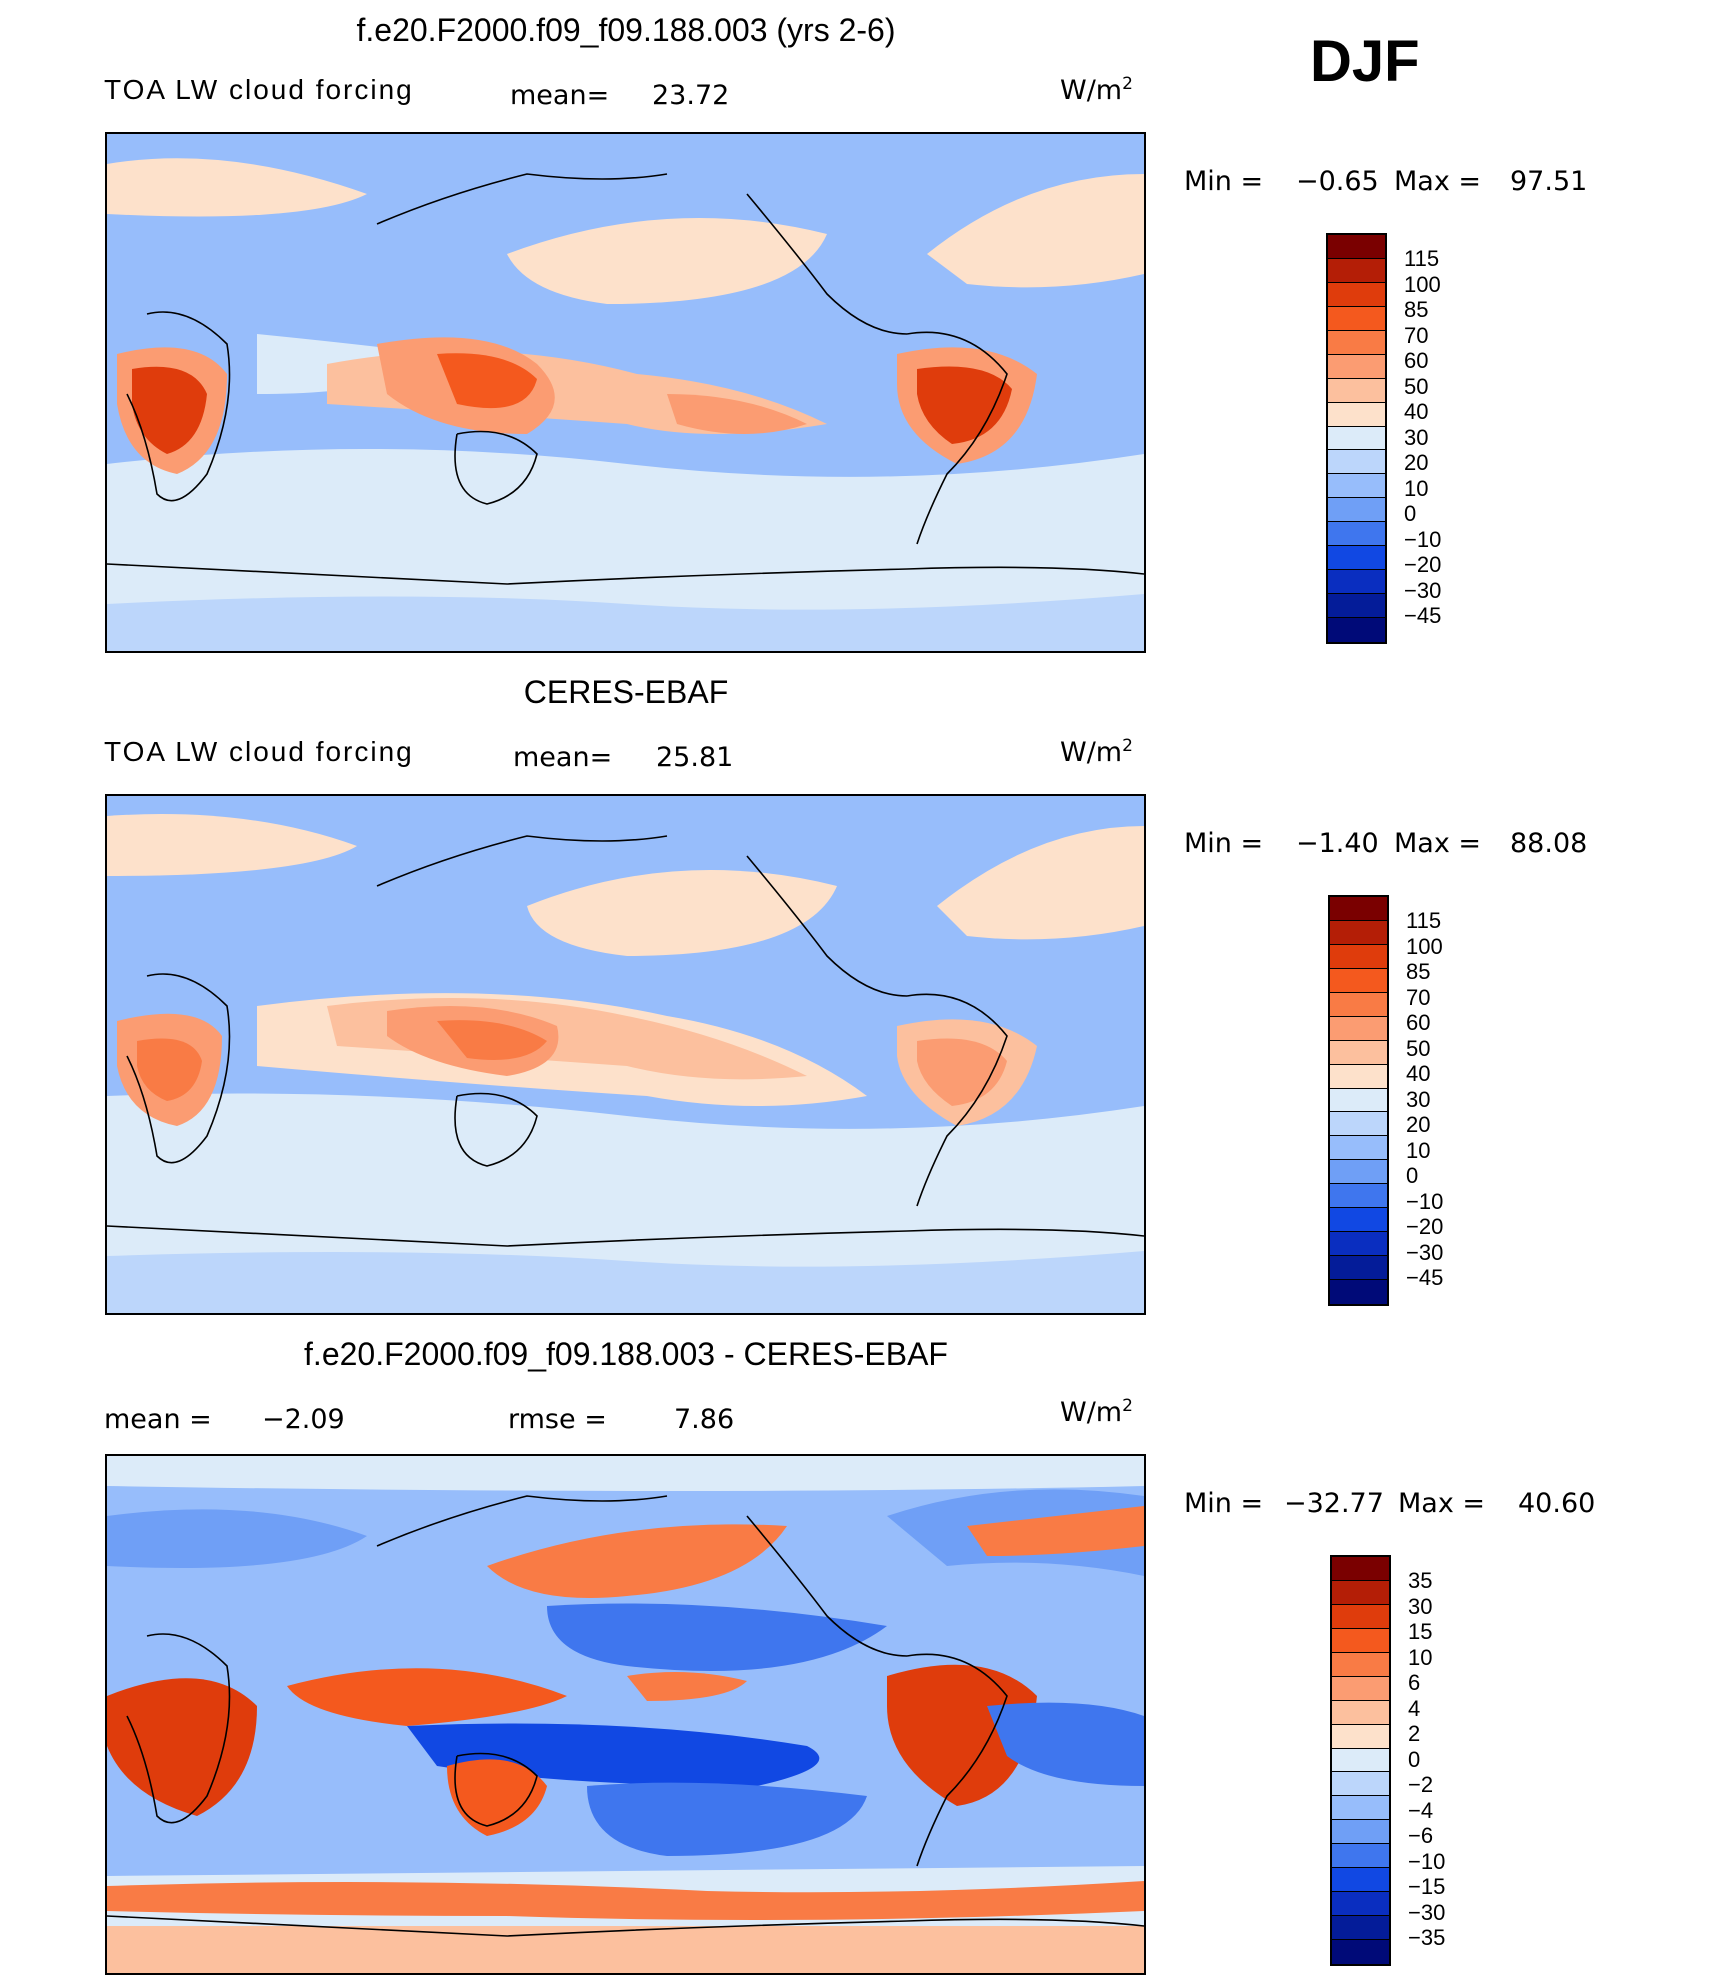  Describe the element at coordinates (1334, 1503) in the screenshot. I see `panel3-min-value: −32.77` at that location.